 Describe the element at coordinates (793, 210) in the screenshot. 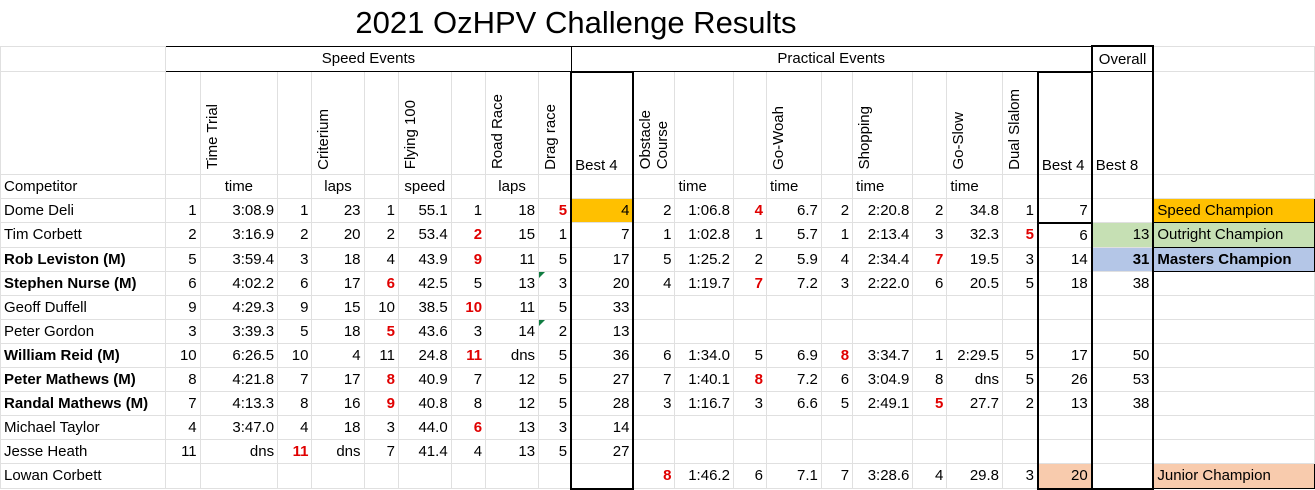

I see `score-cell: 6.7` at that location.